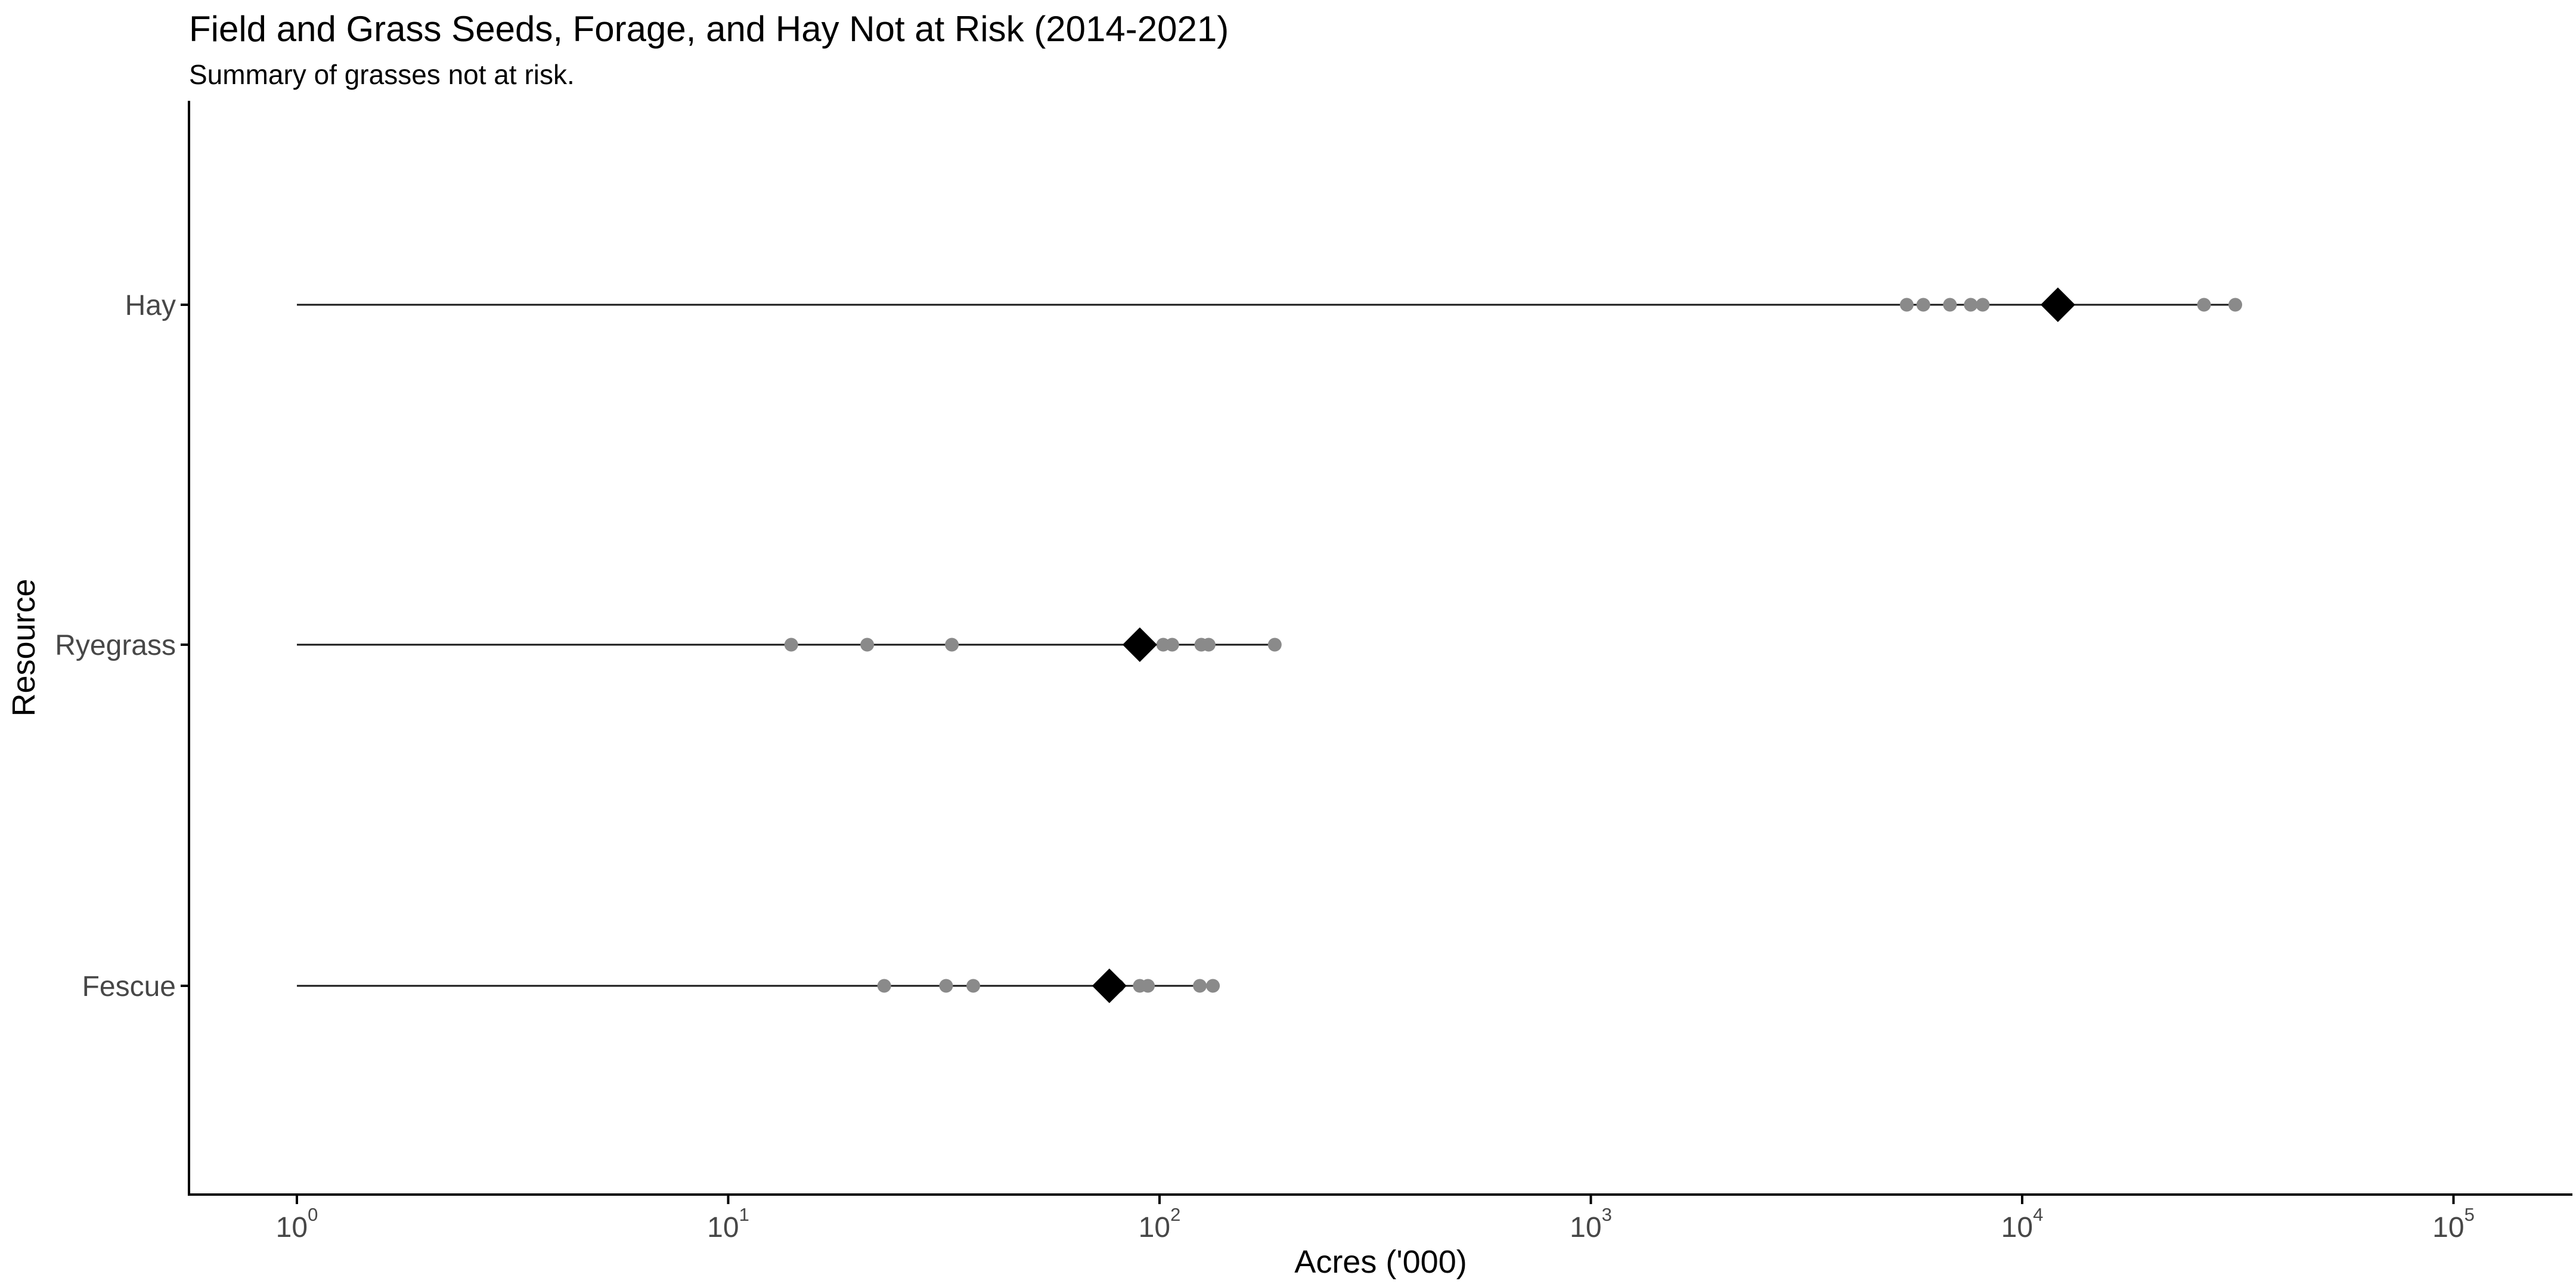 Image resolution: width=2576 pixels, height=1287 pixels. I want to click on y-tick-label: Fescue, so click(129, 987).